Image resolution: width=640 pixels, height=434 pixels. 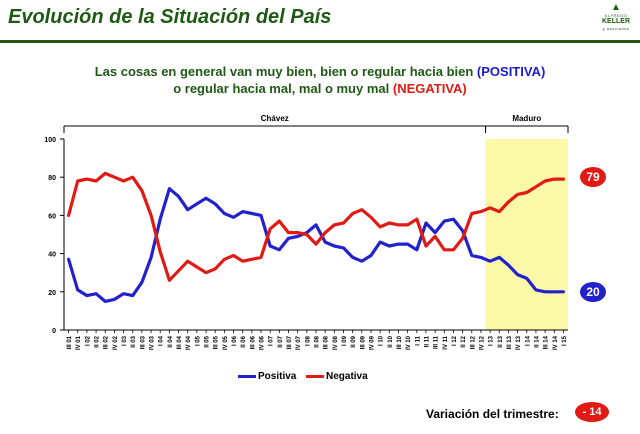 I want to click on maduro-period-band, so click(x=526, y=234).